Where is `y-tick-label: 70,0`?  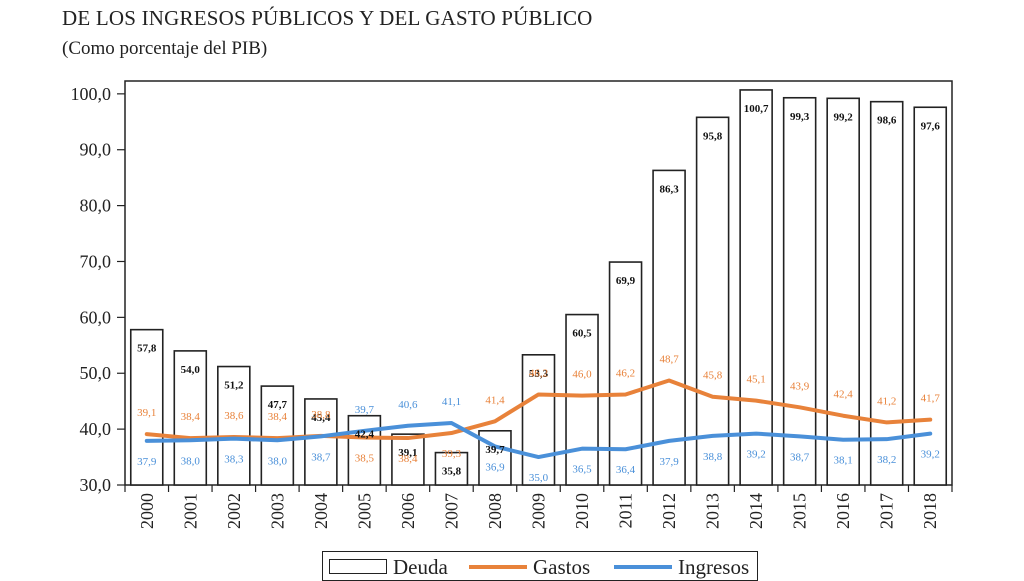
y-tick-label: 70,0 is located at coordinates (96, 261).